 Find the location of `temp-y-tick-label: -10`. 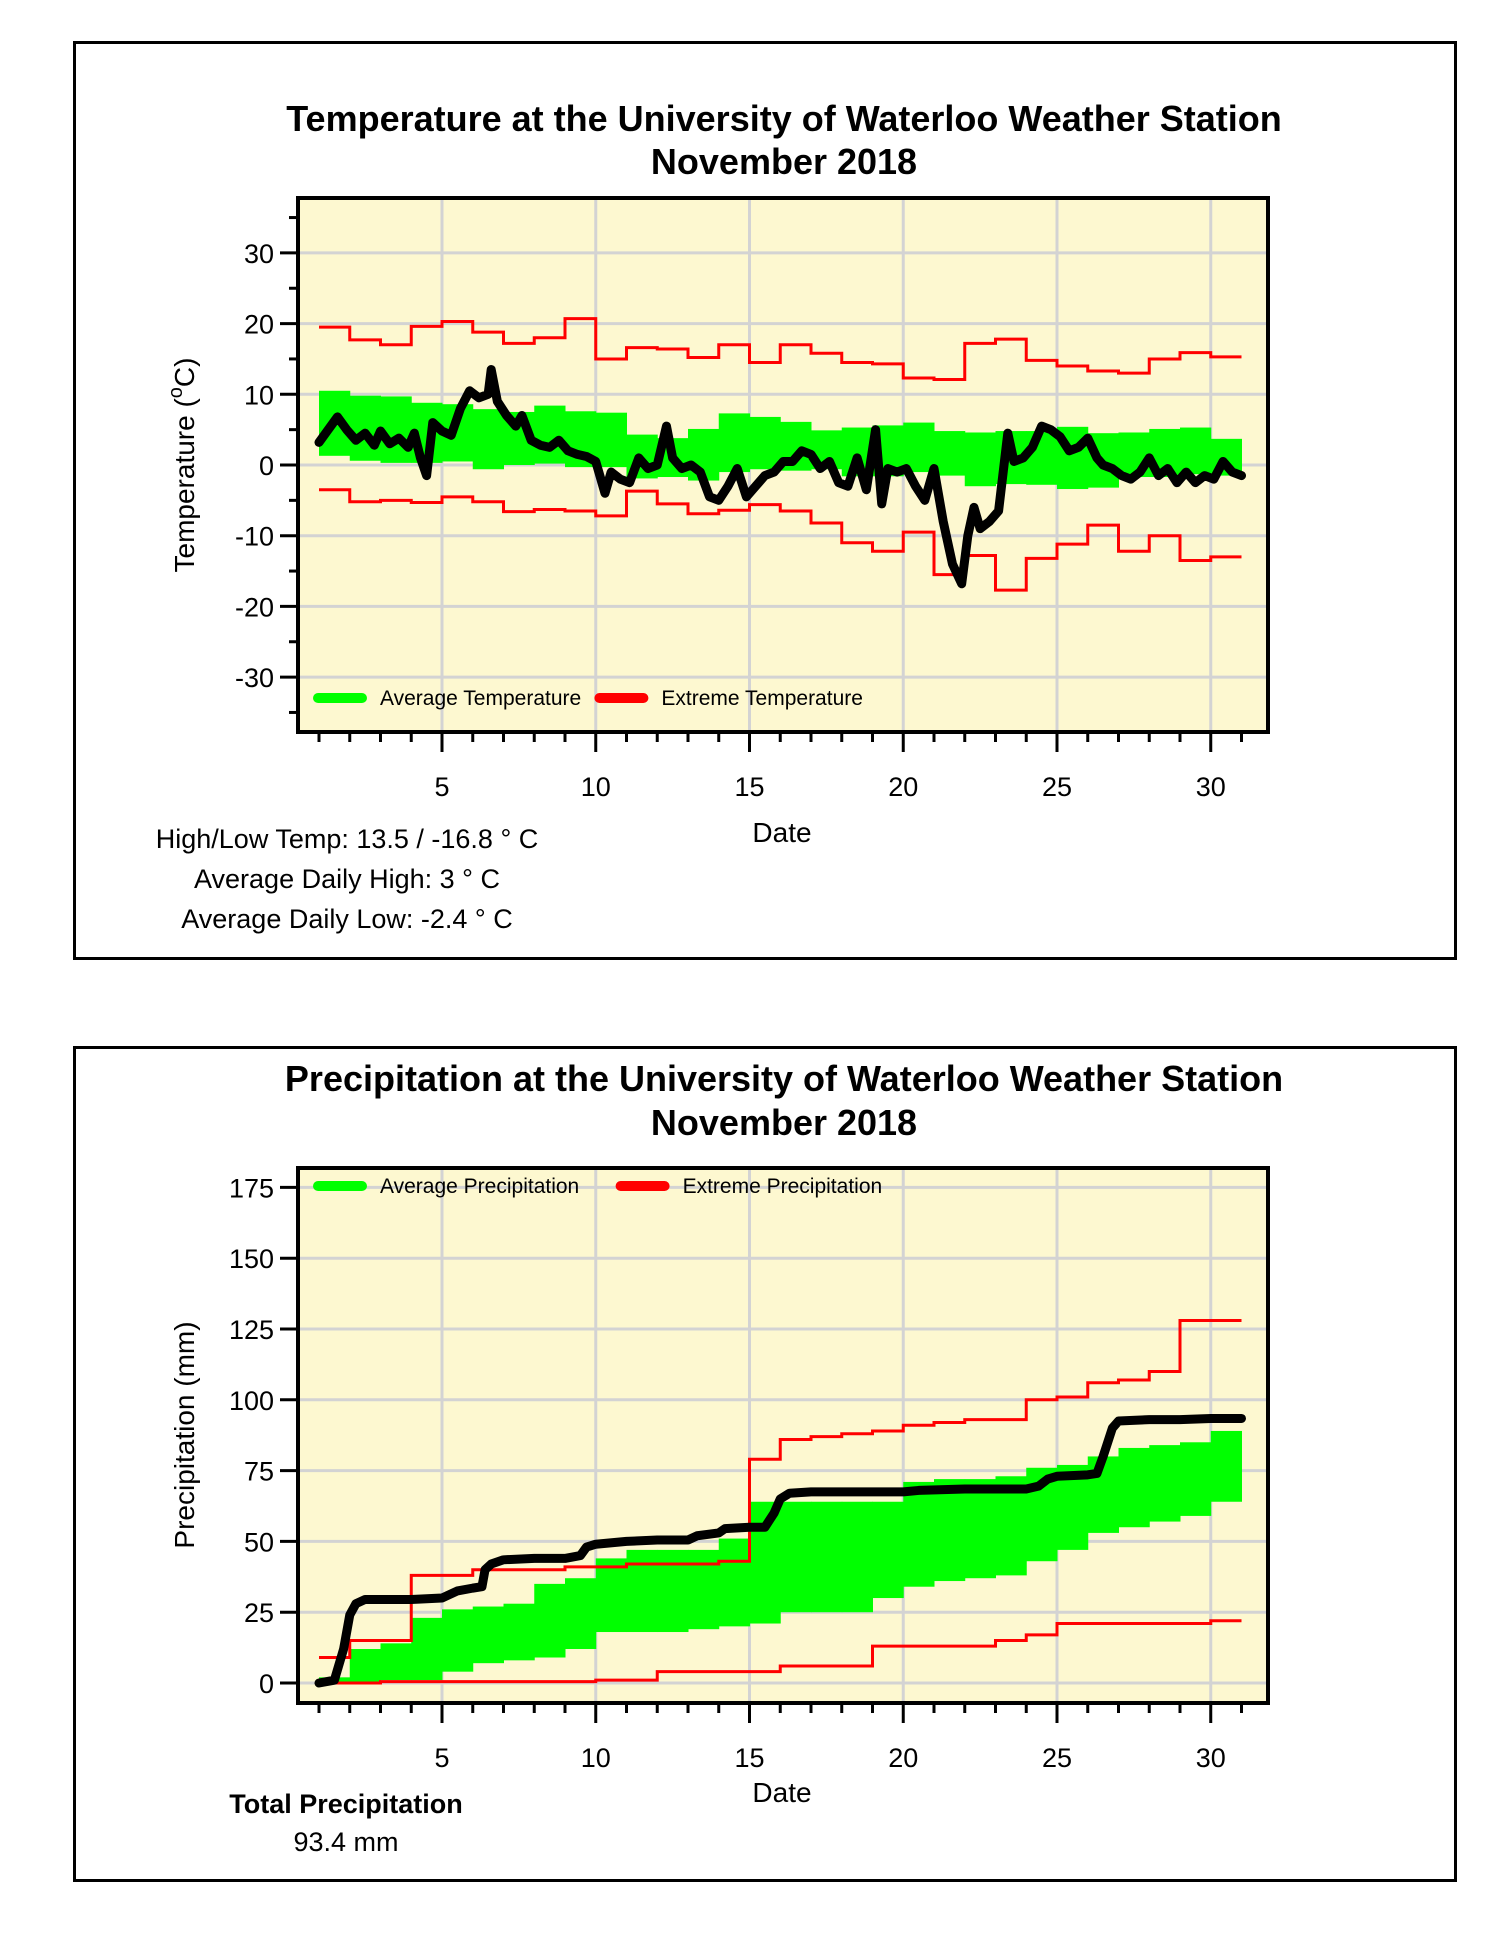

temp-y-tick-label: -10 is located at coordinates (254, 537).